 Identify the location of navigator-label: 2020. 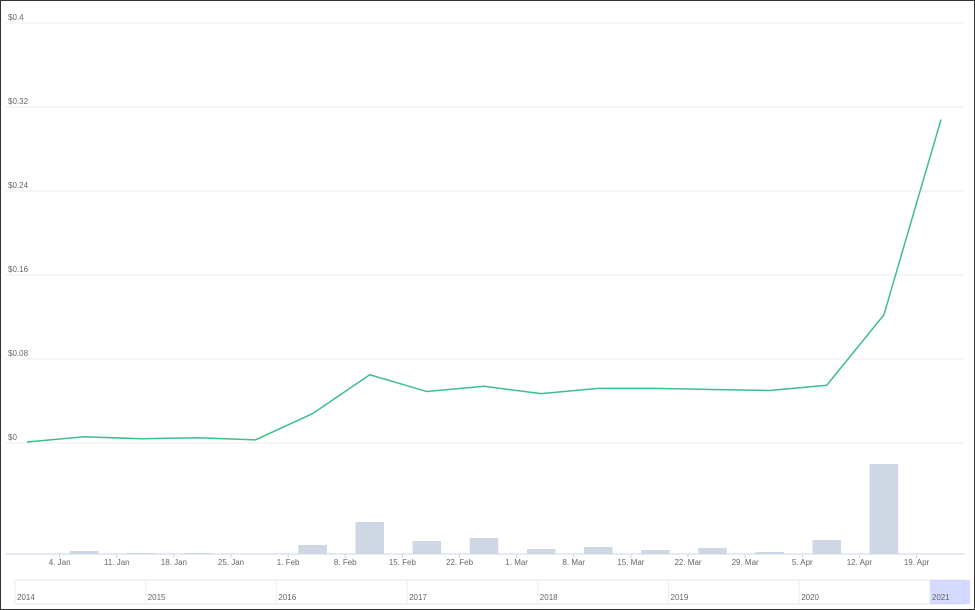
(810, 597).